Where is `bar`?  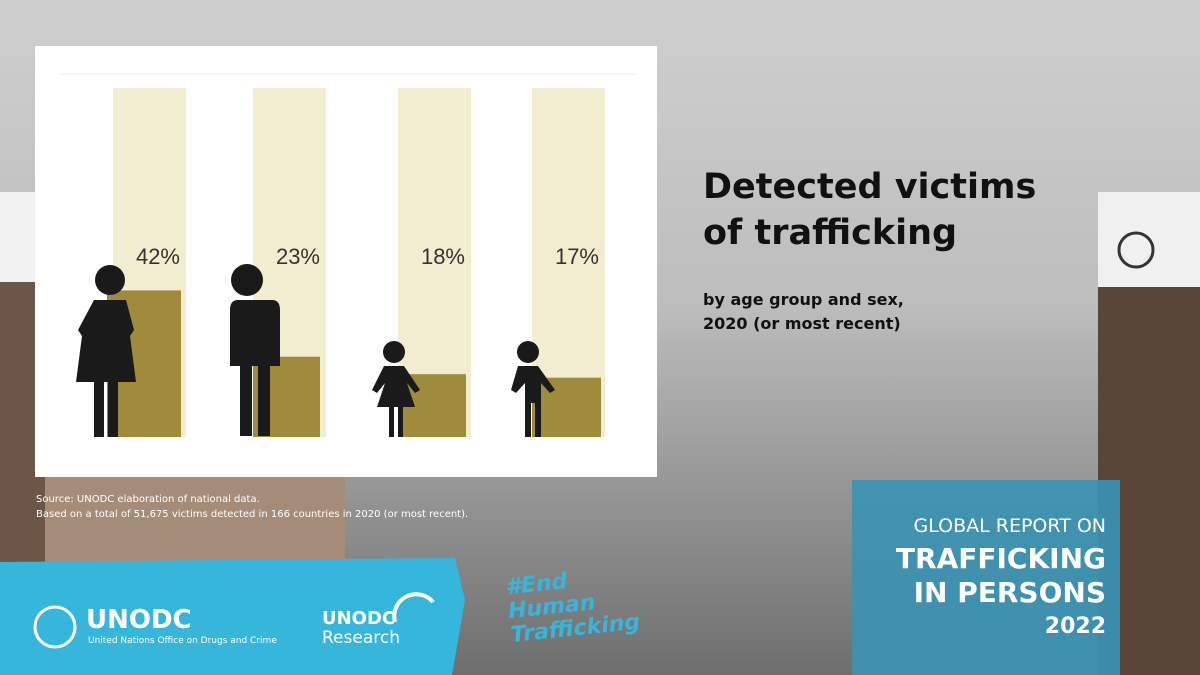 bar is located at coordinates (566, 407).